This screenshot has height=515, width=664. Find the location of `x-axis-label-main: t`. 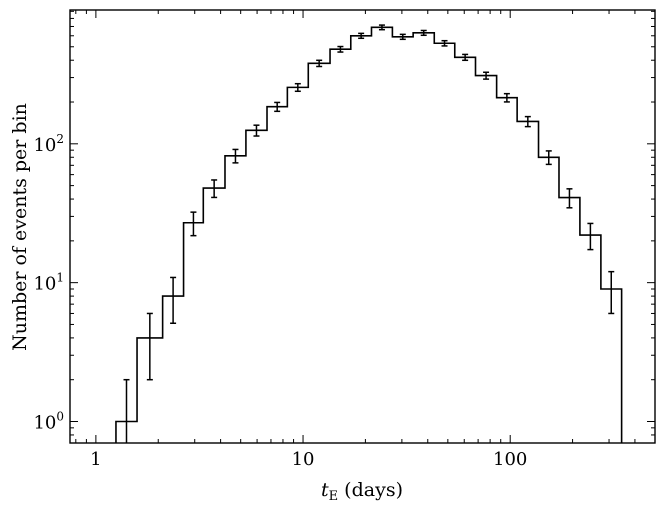

x-axis-label-main: t is located at coordinates (325, 490).